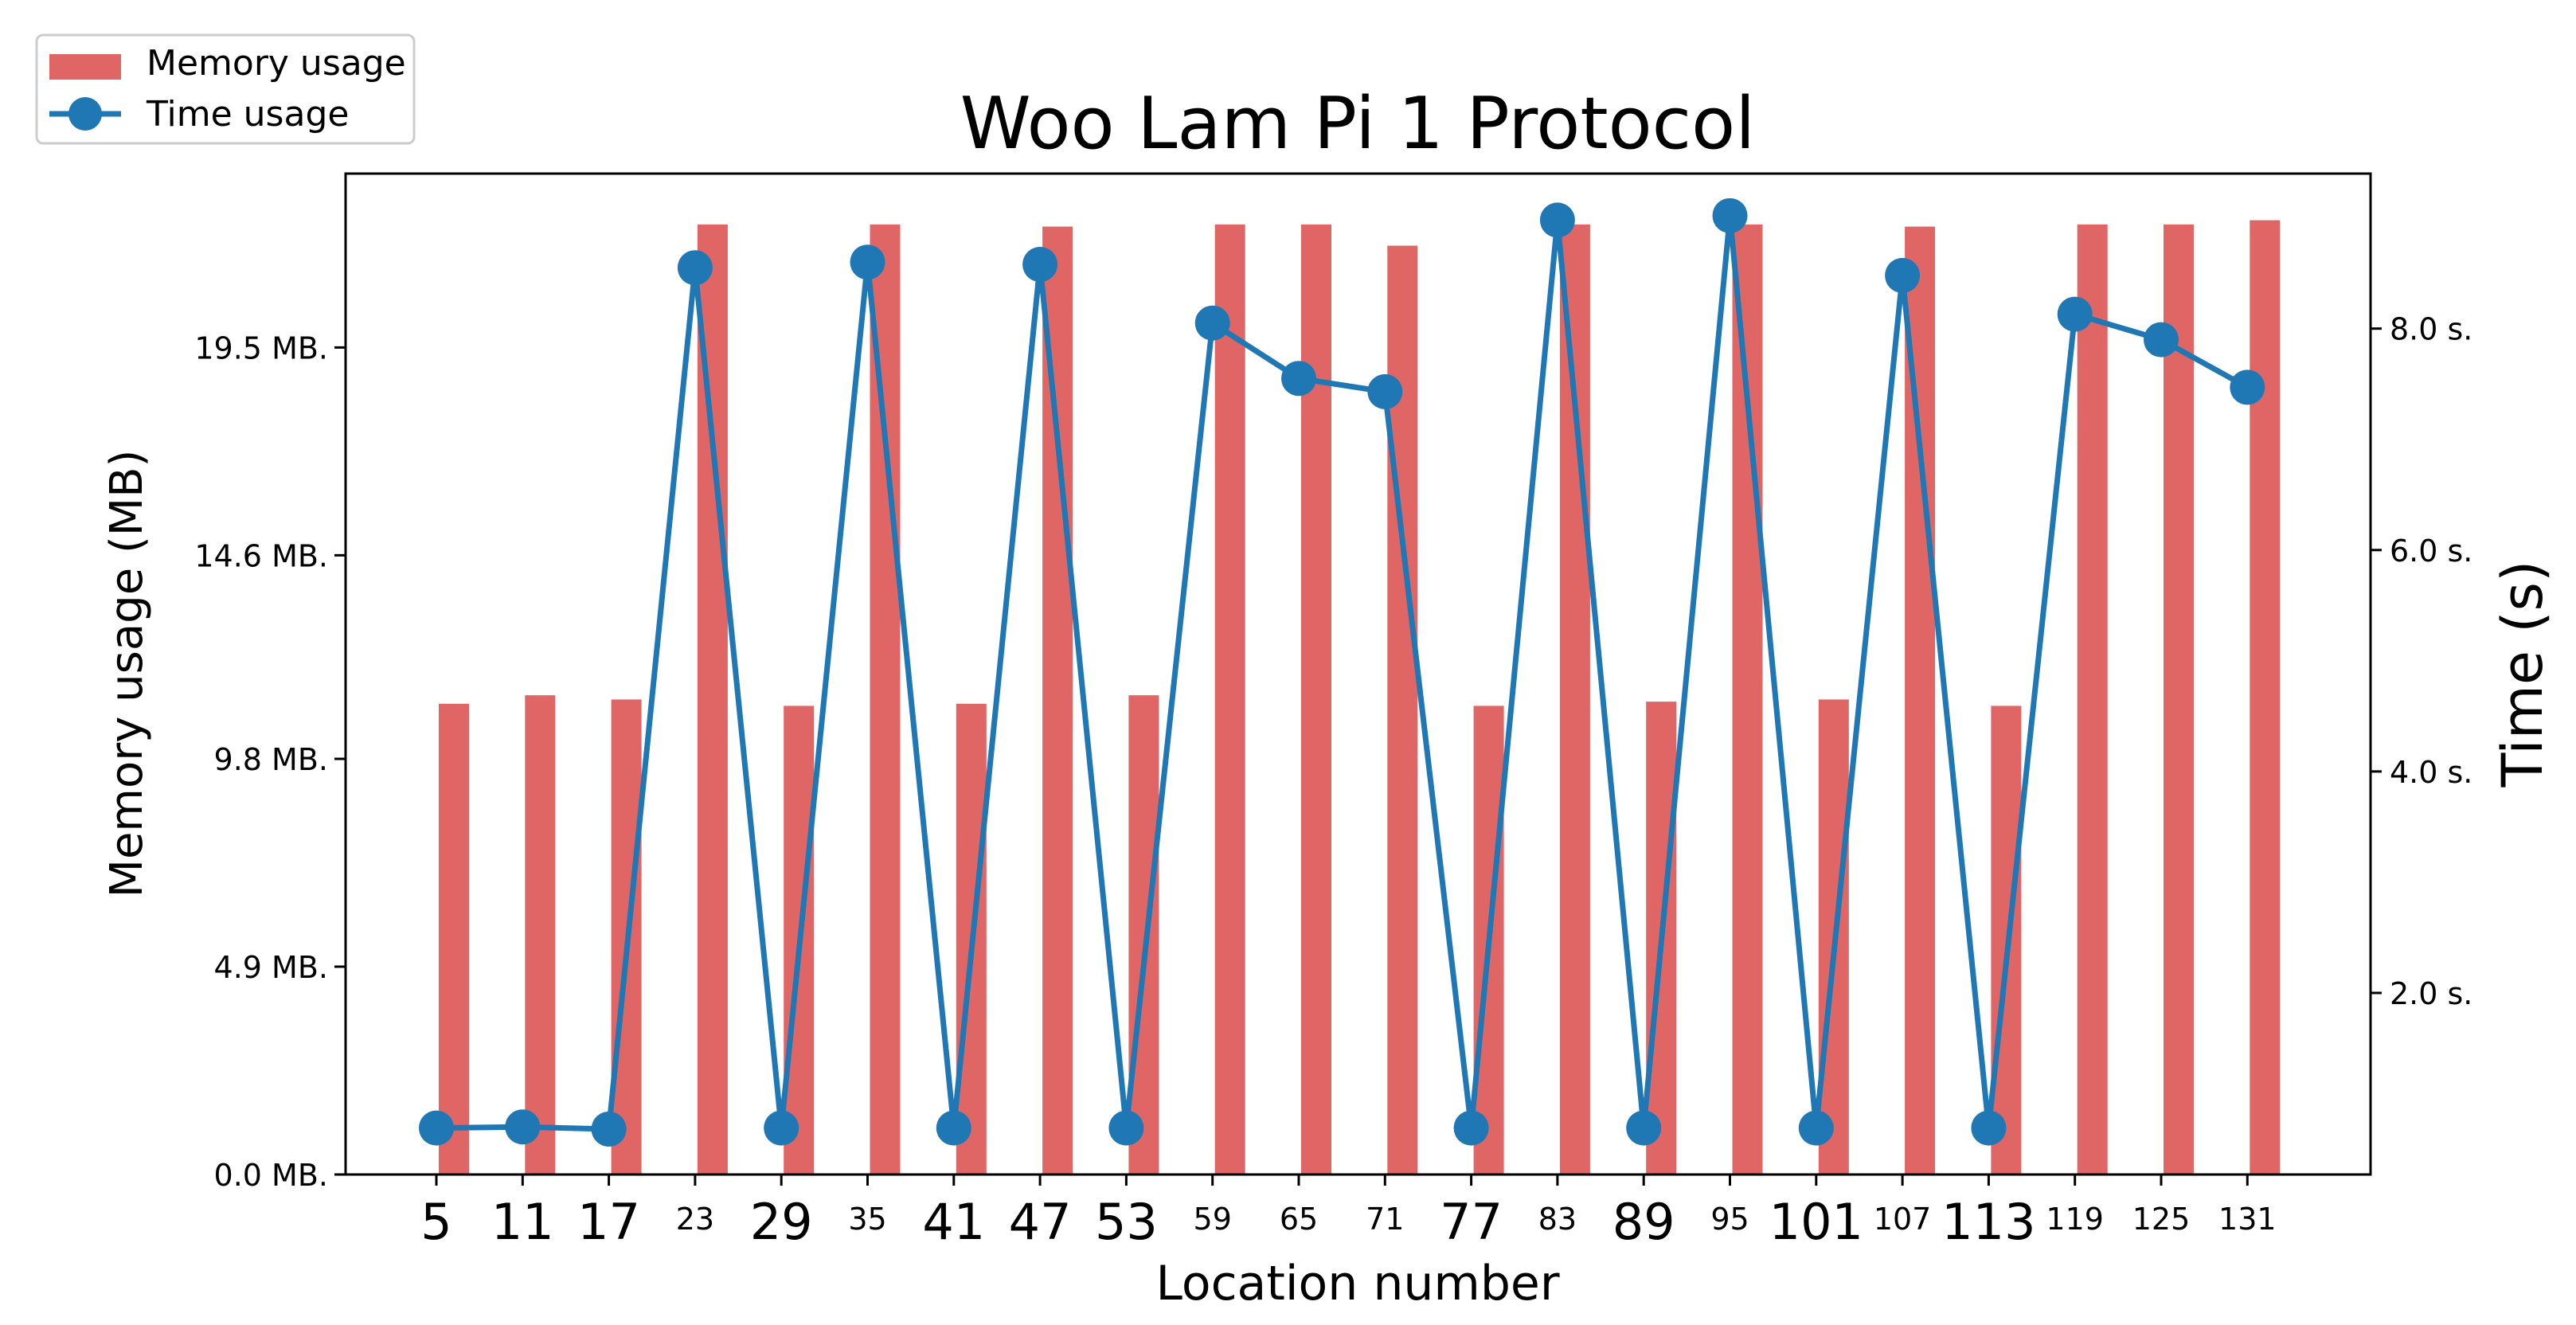 The width and height of the screenshot is (2576, 1325). I want to click on x-tick-label-95: 95, so click(1729, 1219).